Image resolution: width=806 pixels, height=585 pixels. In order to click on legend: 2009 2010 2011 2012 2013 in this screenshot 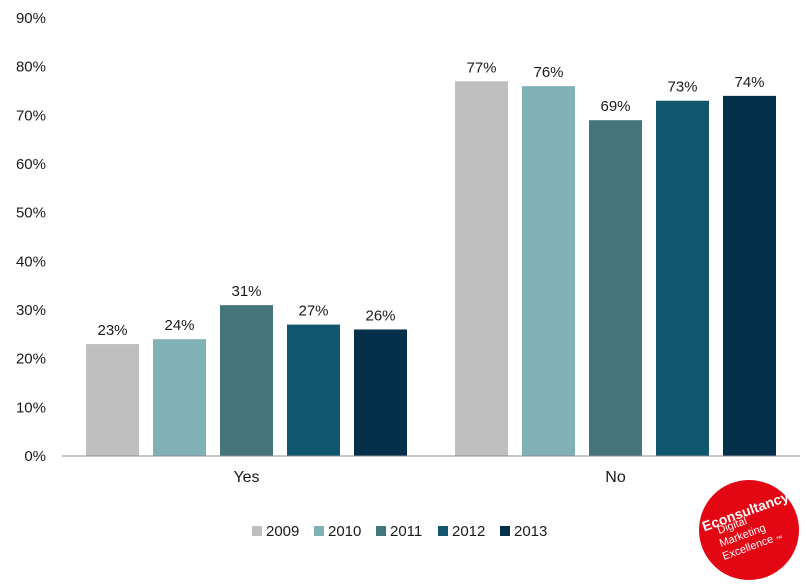, I will do `click(399, 531)`.